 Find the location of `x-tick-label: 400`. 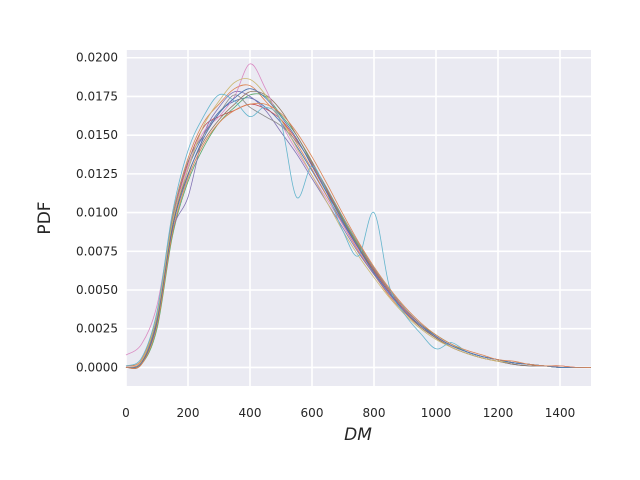

x-tick-label: 400 is located at coordinates (250, 413).